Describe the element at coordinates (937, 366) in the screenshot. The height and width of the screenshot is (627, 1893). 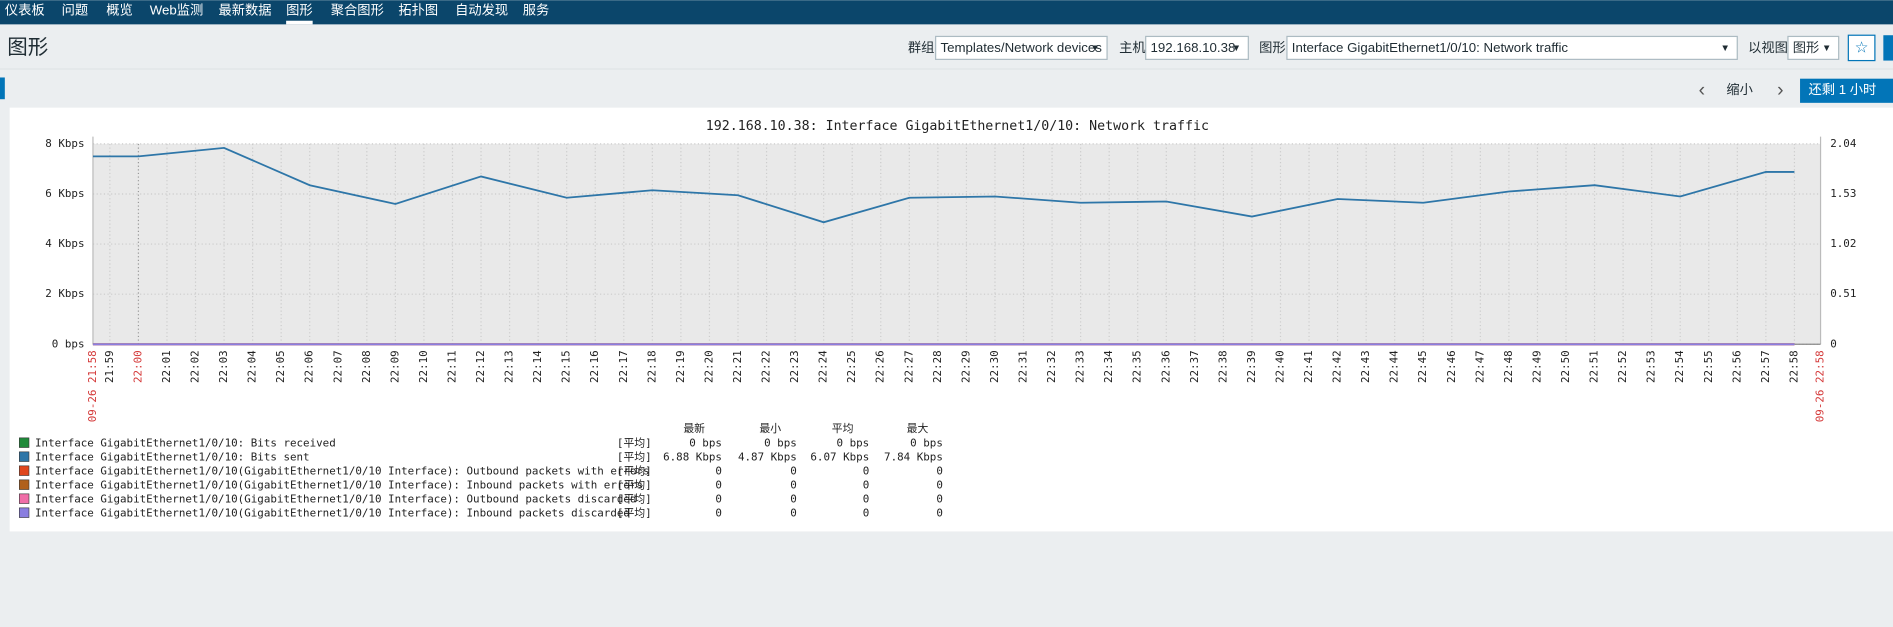
I see `x-tick-label: 22:28` at that location.